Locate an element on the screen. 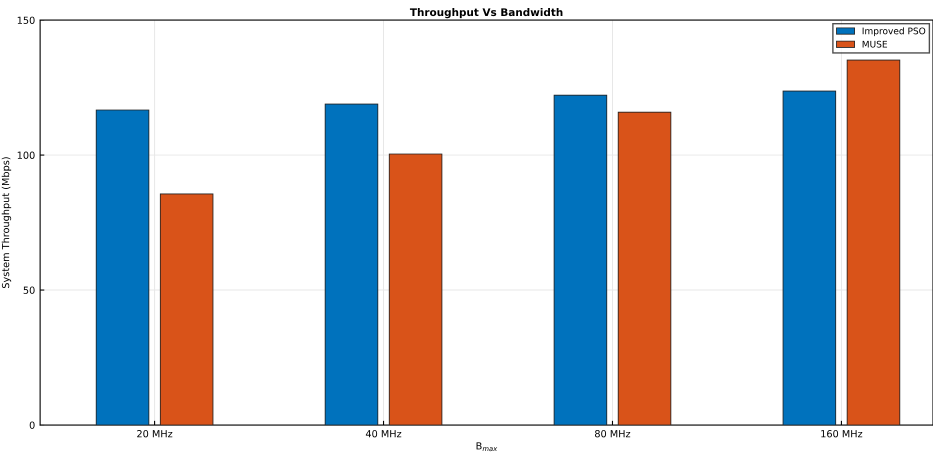 The image size is (933, 457). y-tick-label: 0 is located at coordinates (32, 425).